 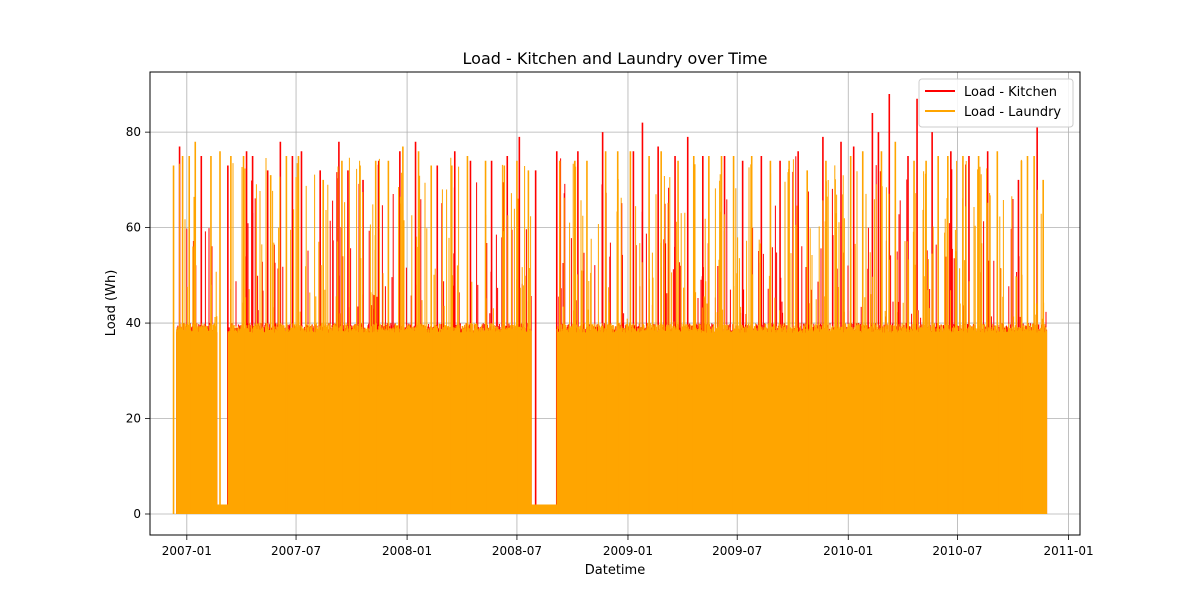 What do you see at coordinates (137, 514) in the screenshot?
I see `y-tick-label: 0` at bounding box center [137, 514].